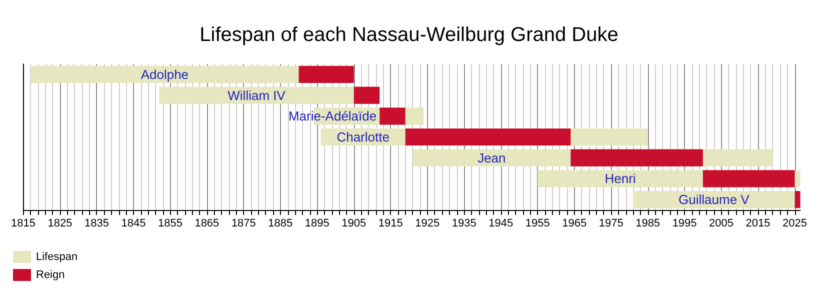  What do you see at coordinates (23, 224) in the screenshot?
I see `x-tick-label: 1815` at bounding box center [23, 224].